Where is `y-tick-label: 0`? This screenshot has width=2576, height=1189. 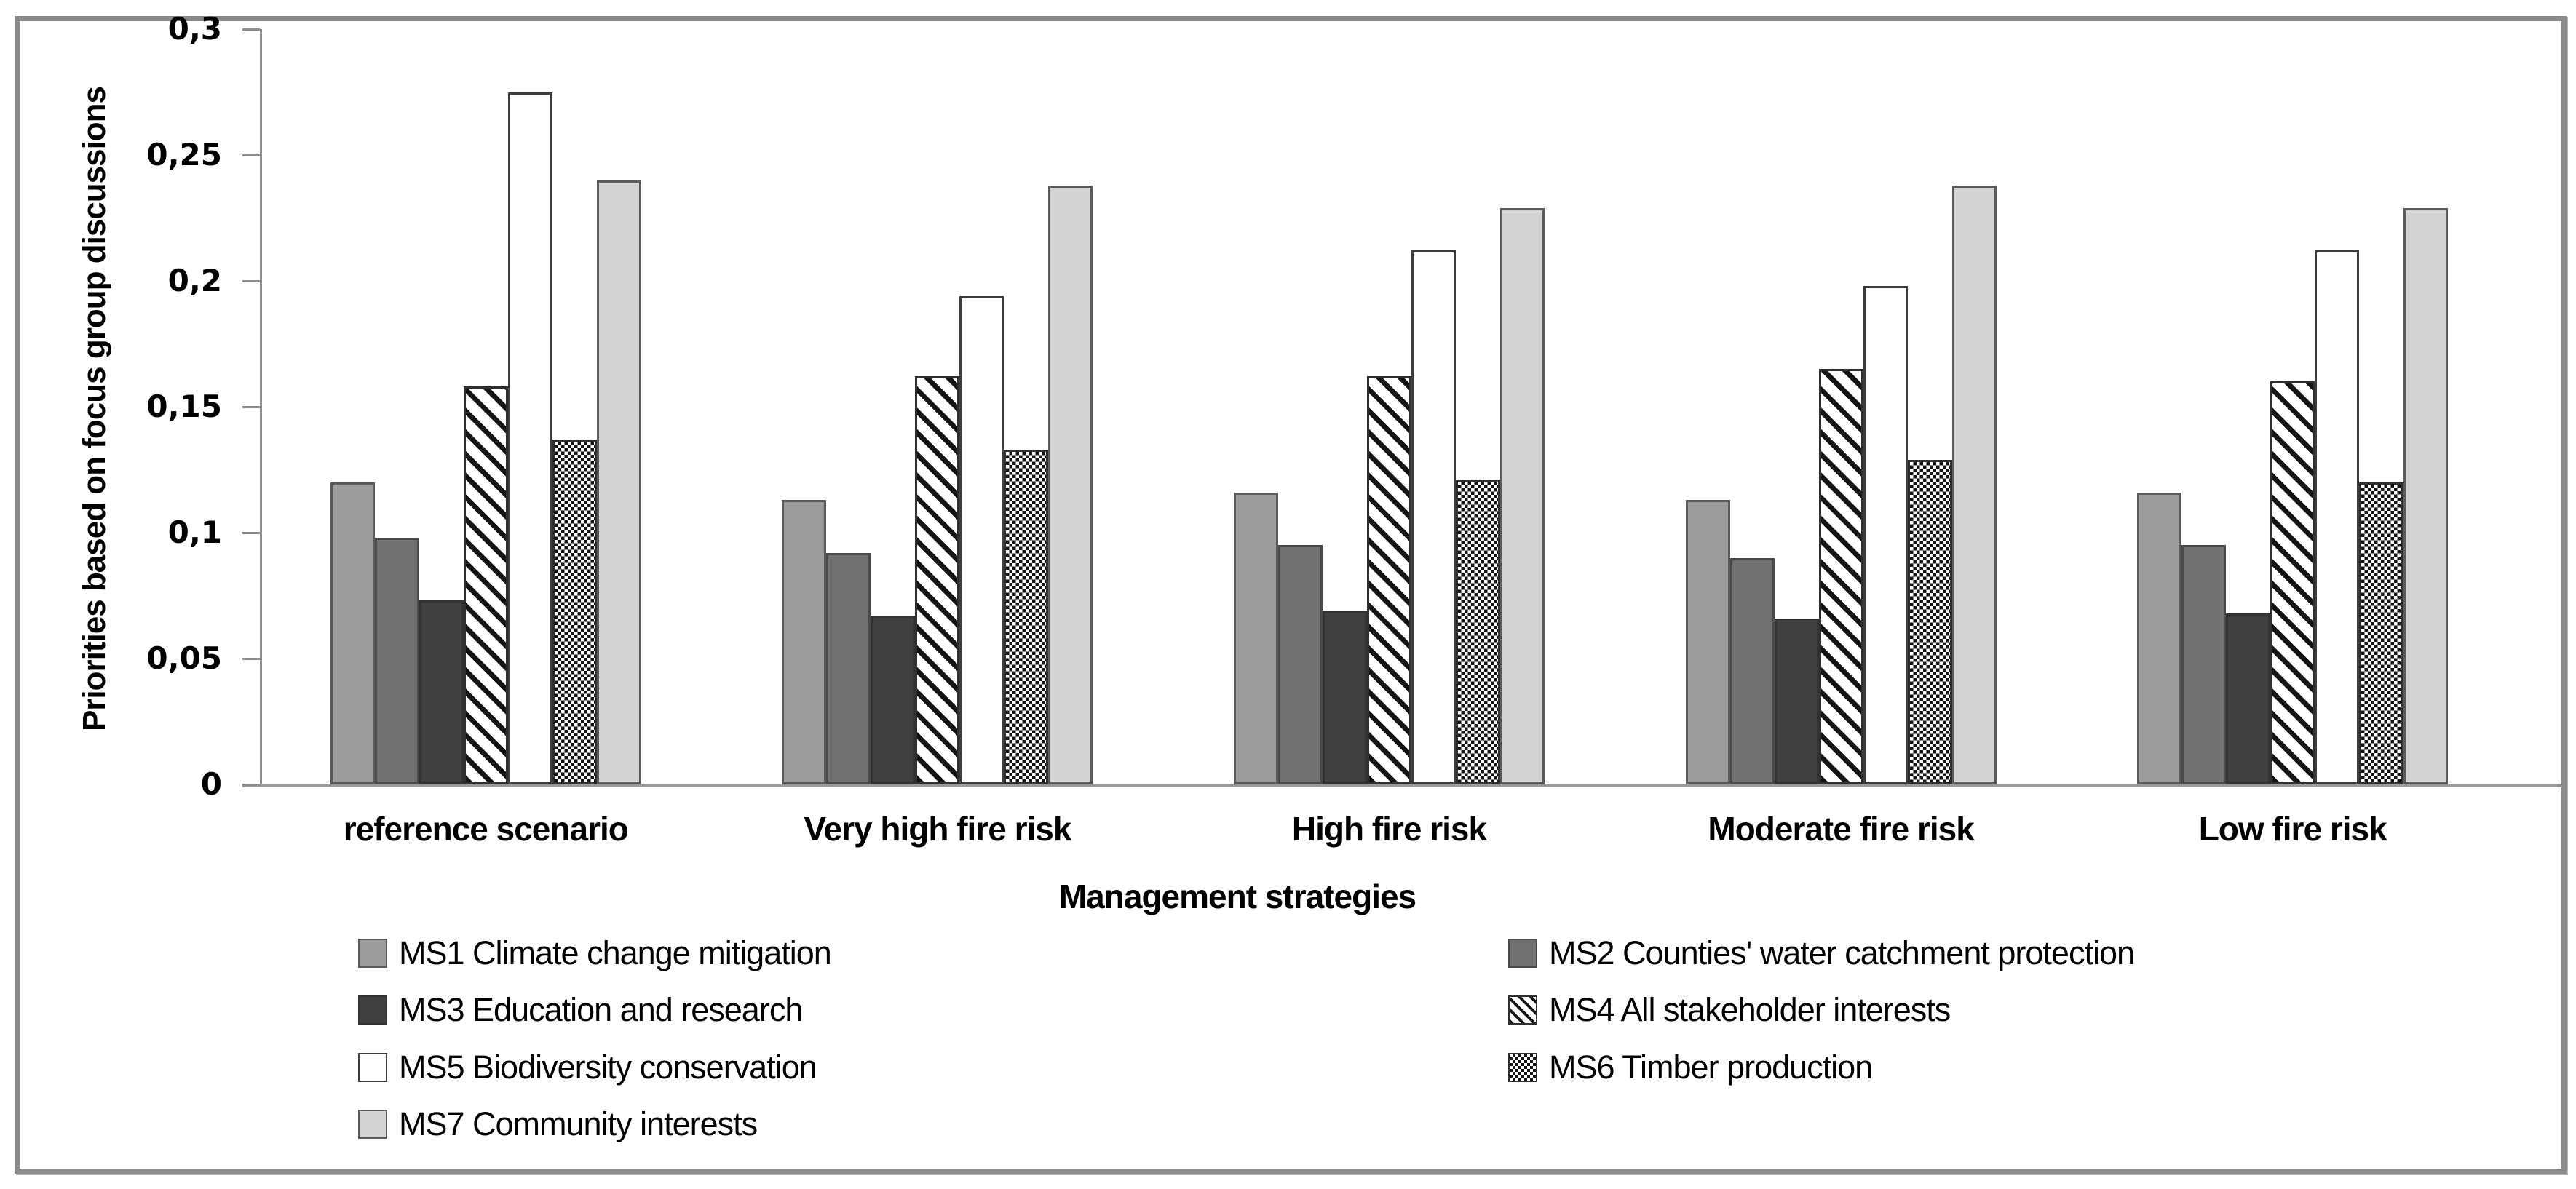 y-tick-label: 0 is located at coordinates (211, 784).